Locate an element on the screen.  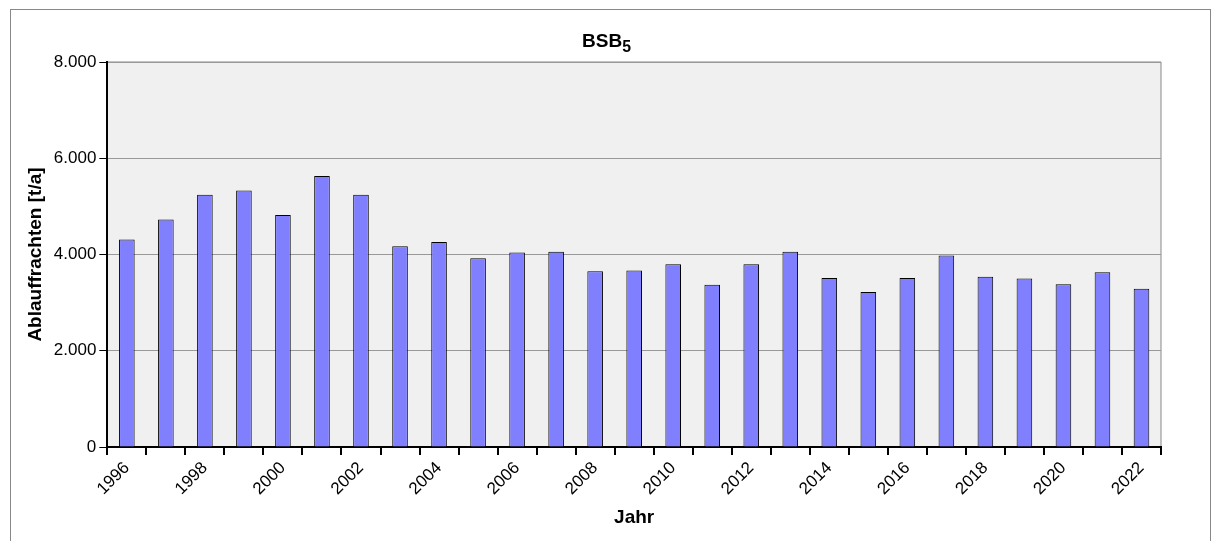
y-tick-label: 8.000 is located at coordinates (75, 61).